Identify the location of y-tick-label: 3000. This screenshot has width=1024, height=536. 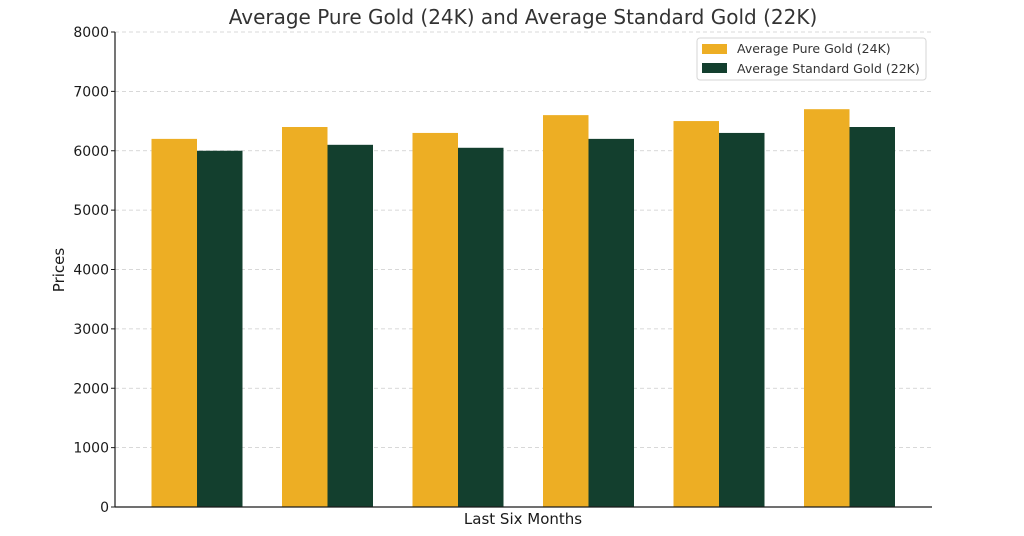
(91, 330).